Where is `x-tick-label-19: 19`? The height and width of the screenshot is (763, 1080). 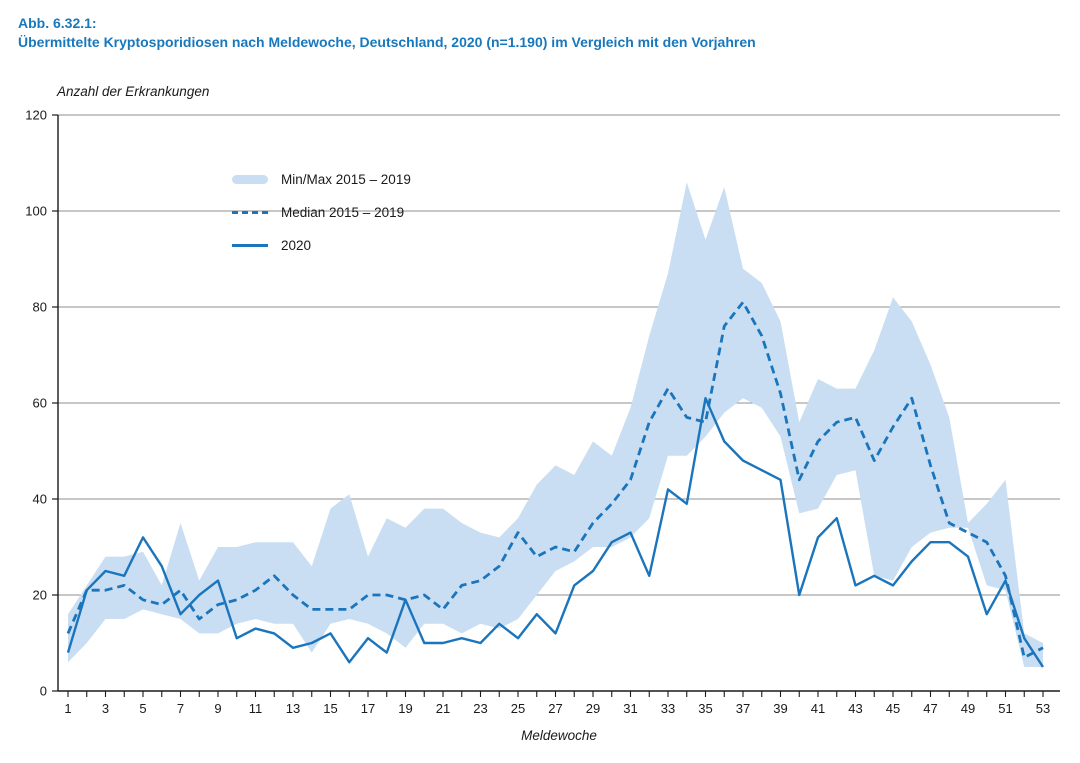
x-tick-label-19: 19 is located at coordinates (405, 708).